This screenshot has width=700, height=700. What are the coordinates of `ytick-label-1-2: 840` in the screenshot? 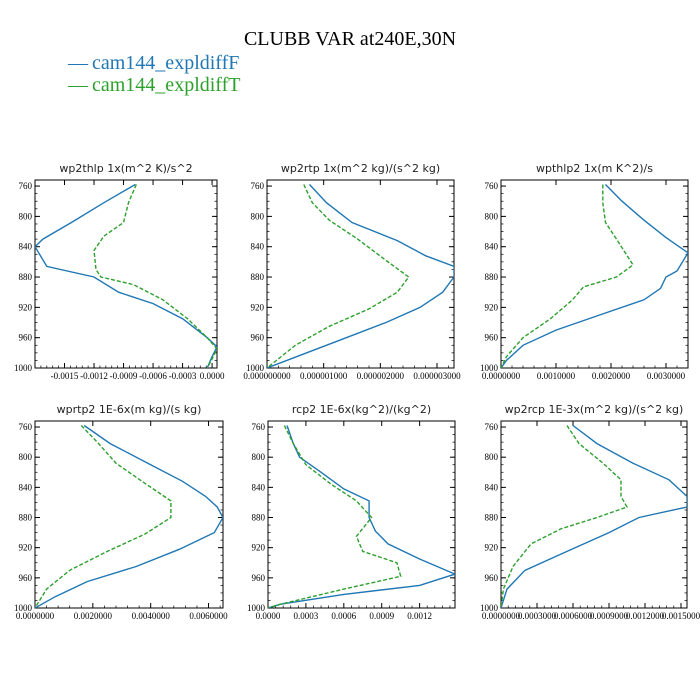 It's located at (258, 247).